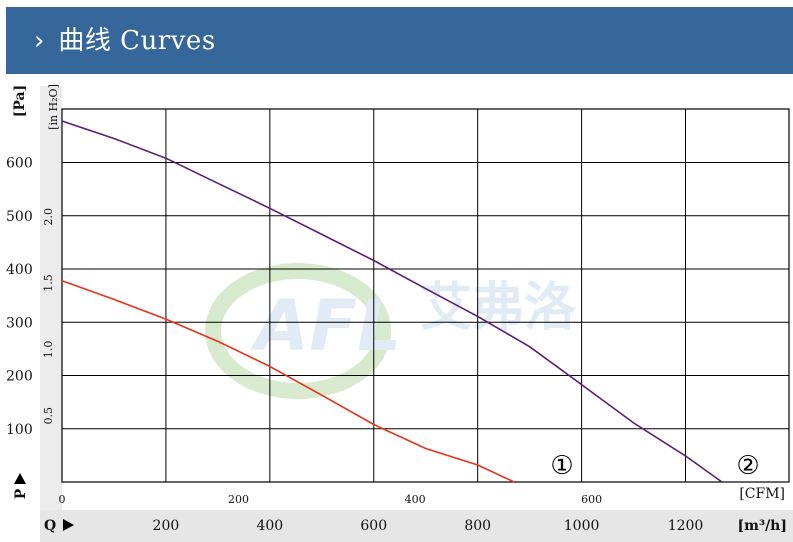 This screenshot has height=542, width=793. Describe the element at coordinates (48, 316) in the screenshot. I see `y-ticks-inh2o: 0.5 1.0 1.5 2.0` at that location.